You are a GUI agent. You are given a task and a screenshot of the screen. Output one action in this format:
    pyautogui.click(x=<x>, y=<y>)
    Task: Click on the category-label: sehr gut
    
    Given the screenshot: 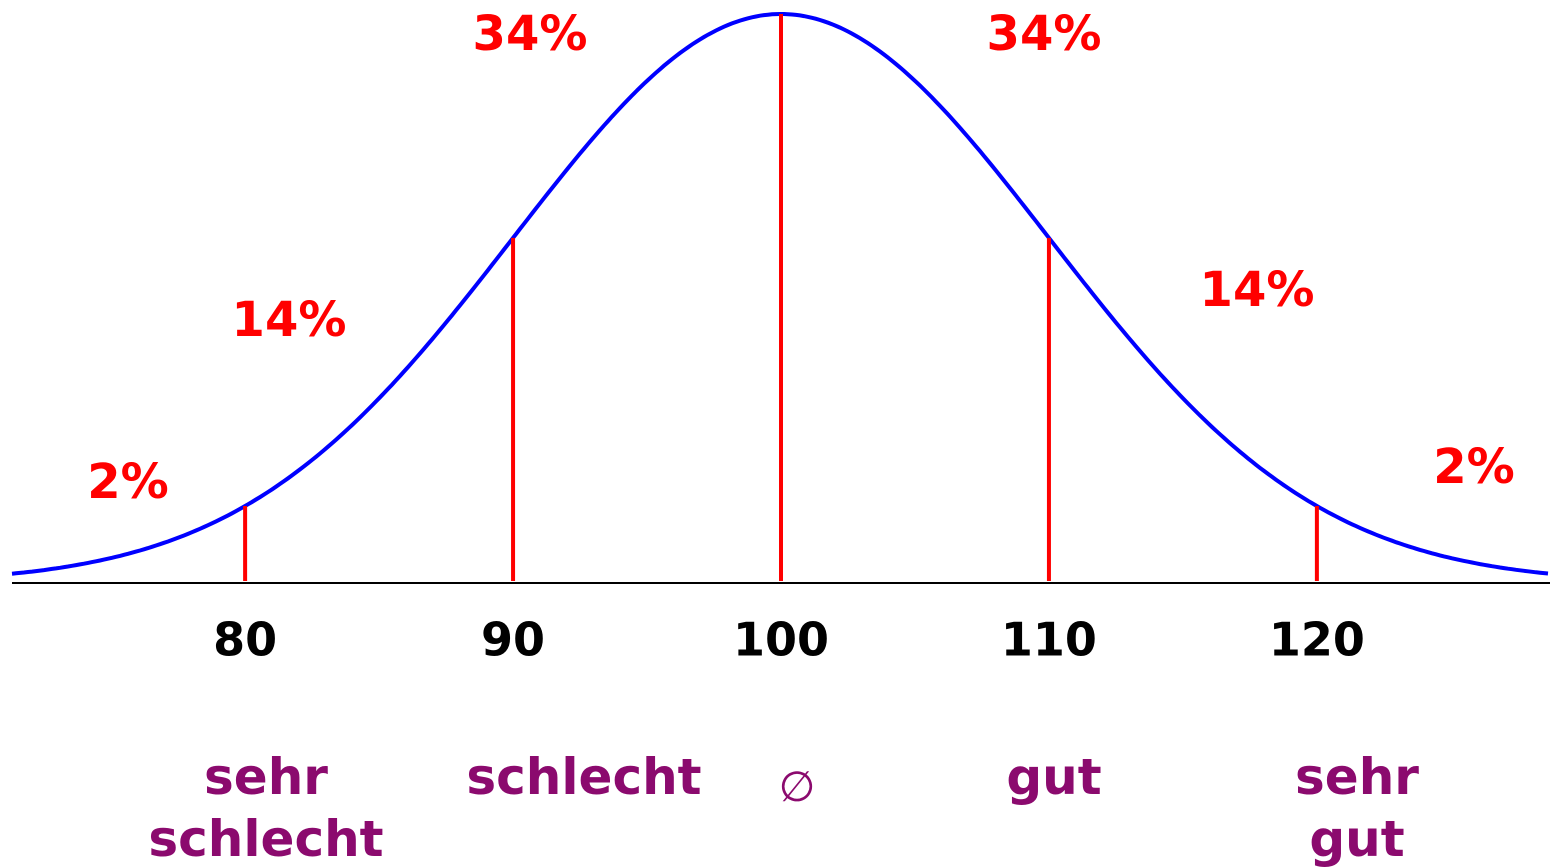 What is the action you would take?
    pyautogui.click(x=1357, y=807)
    